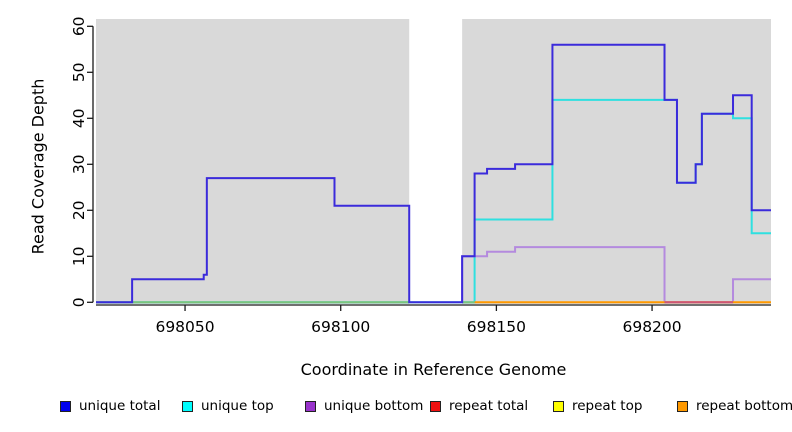 The image size is (792, 432). I want to click on legend-item-repeat-bottom: repeat bottom, so click(734, 406).